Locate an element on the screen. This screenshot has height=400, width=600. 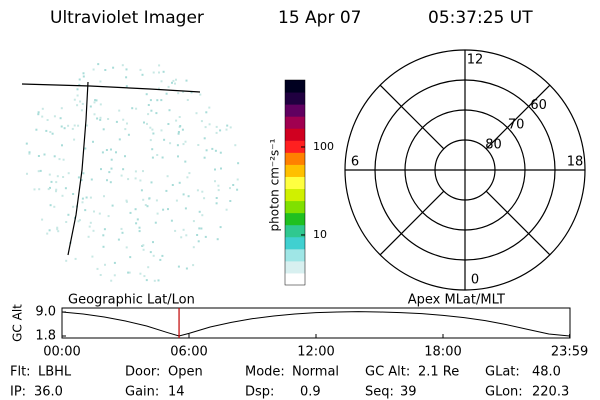
footer-value: 39 is located at coordinates (408, 392).